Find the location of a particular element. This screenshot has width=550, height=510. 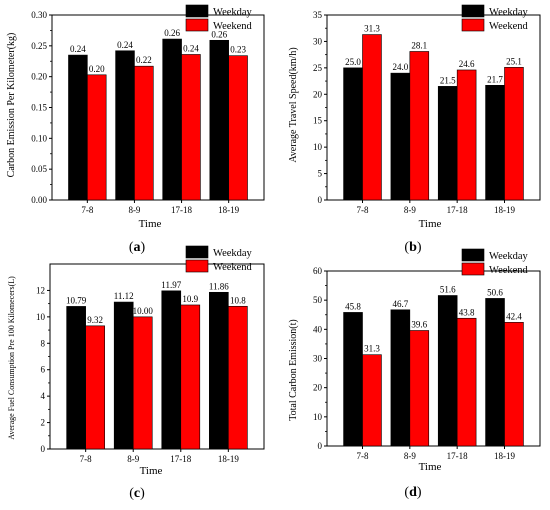

data-label: 9.32 is located at coordinates (95, 320).